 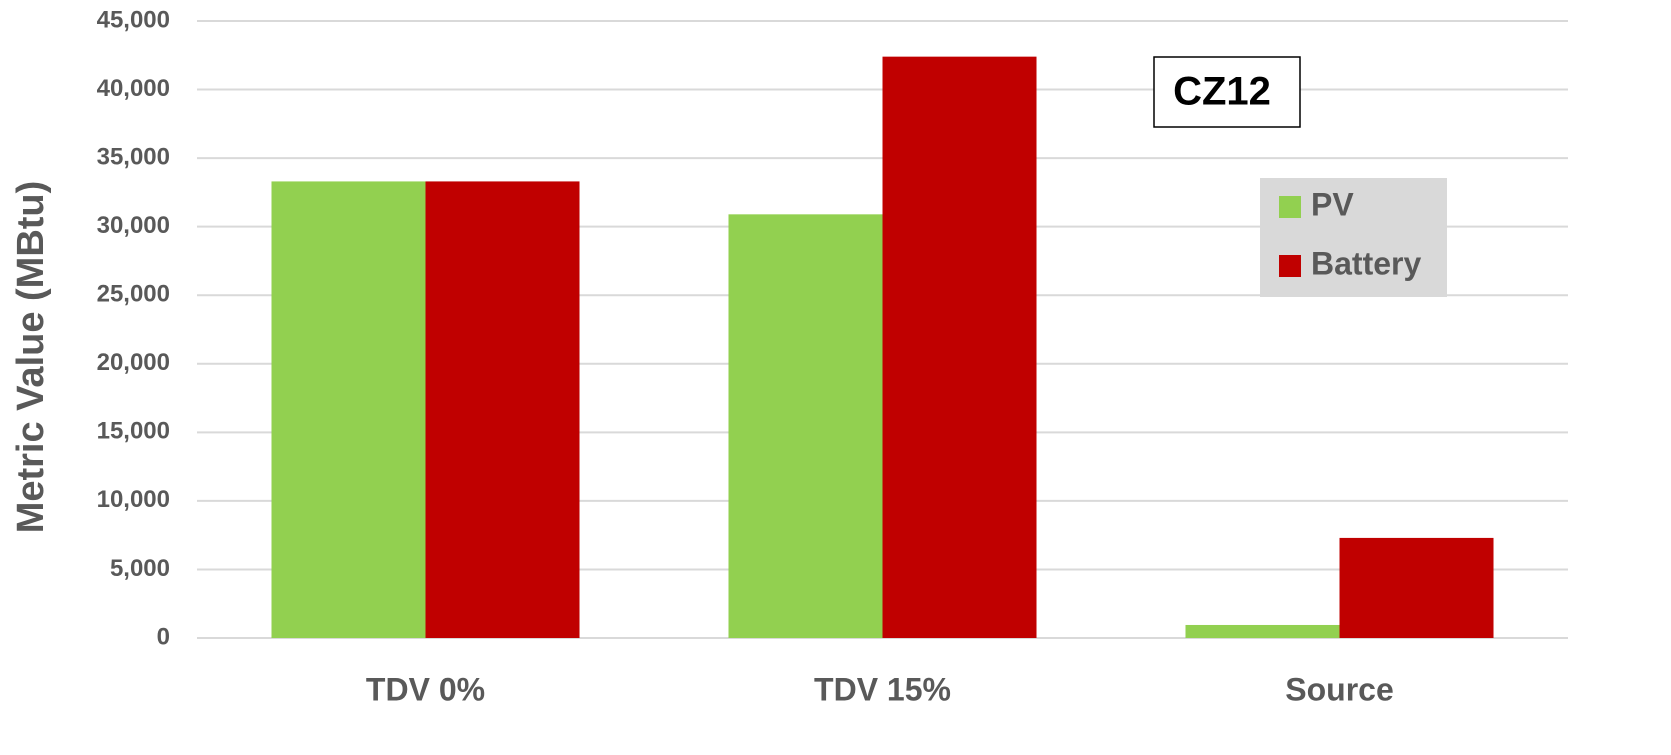 I want to click on y-tick-label: 15,000, so click(x=133, y=431).